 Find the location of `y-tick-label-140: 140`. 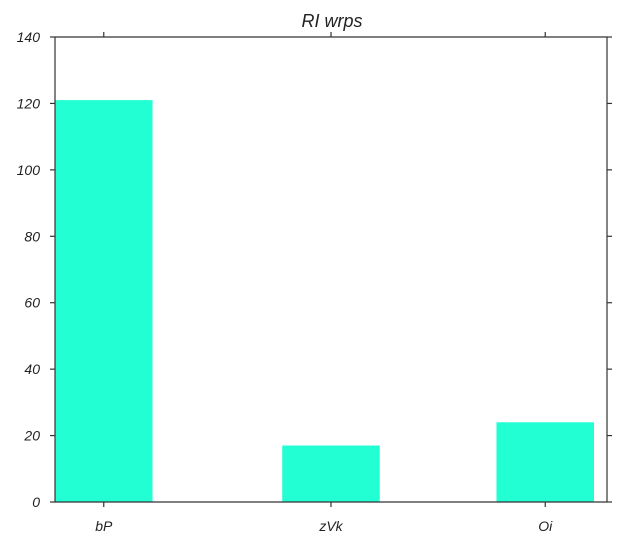

y-tick-label-140: 140 is located at coordinates (29, 37).